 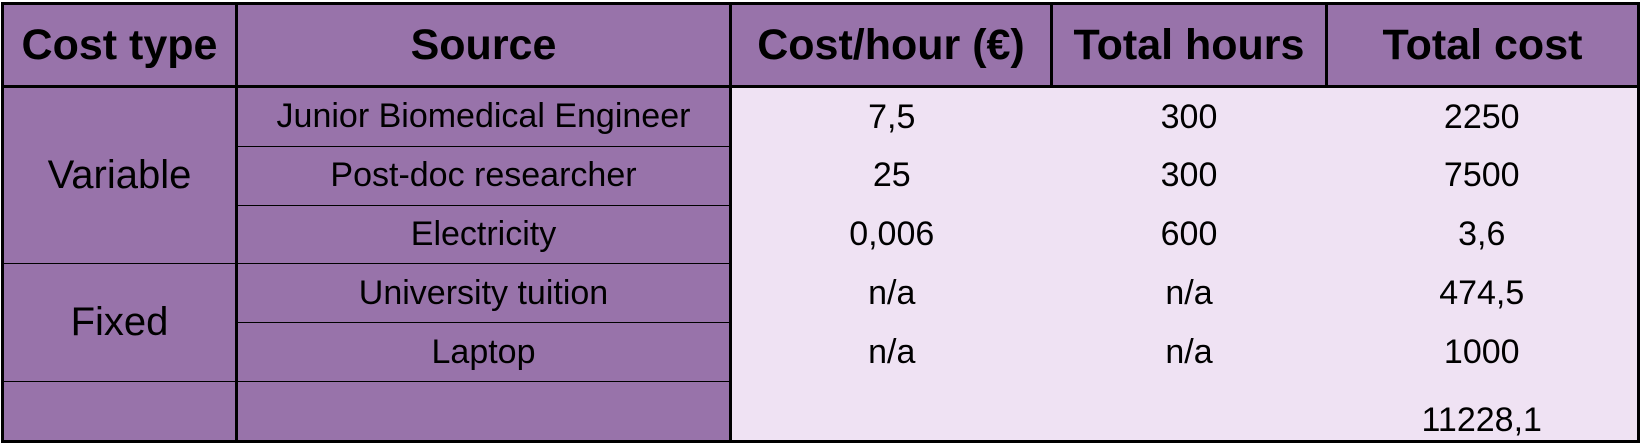 What do you see at coordinates (1483, 176) in the screenshot?
I see `total-cost-cell: 7500` at bounding box center [1483, 176].